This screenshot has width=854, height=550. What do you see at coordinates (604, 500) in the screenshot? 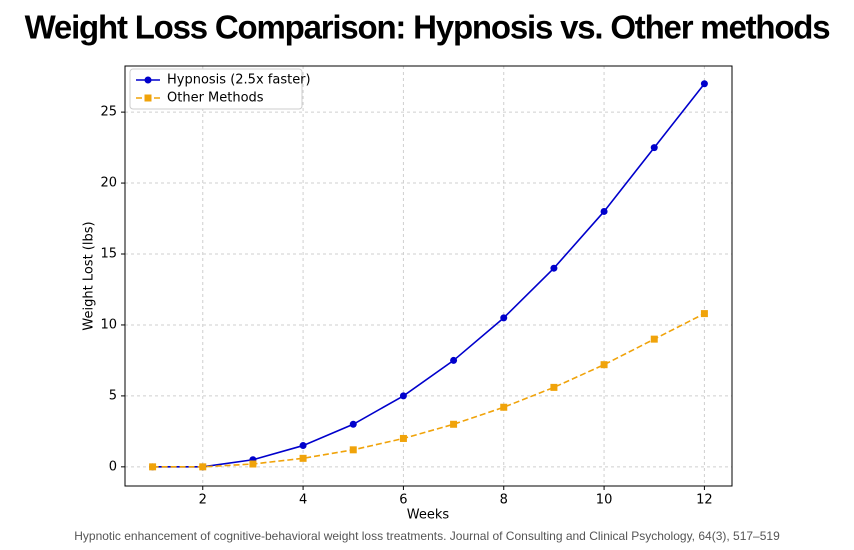
I see `x-tick-label: 10` at bounding box center [604, 500].